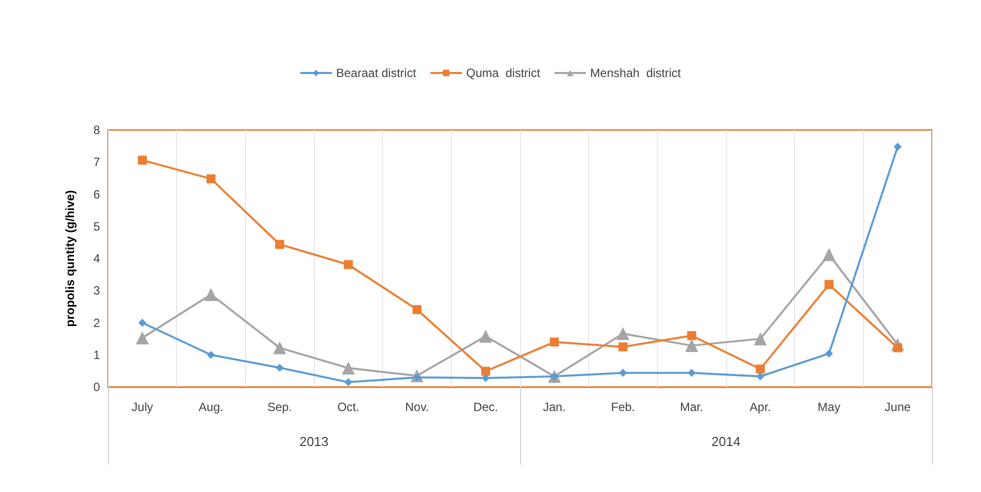  I want to click on x-tick-label: June, so click(897, 407).